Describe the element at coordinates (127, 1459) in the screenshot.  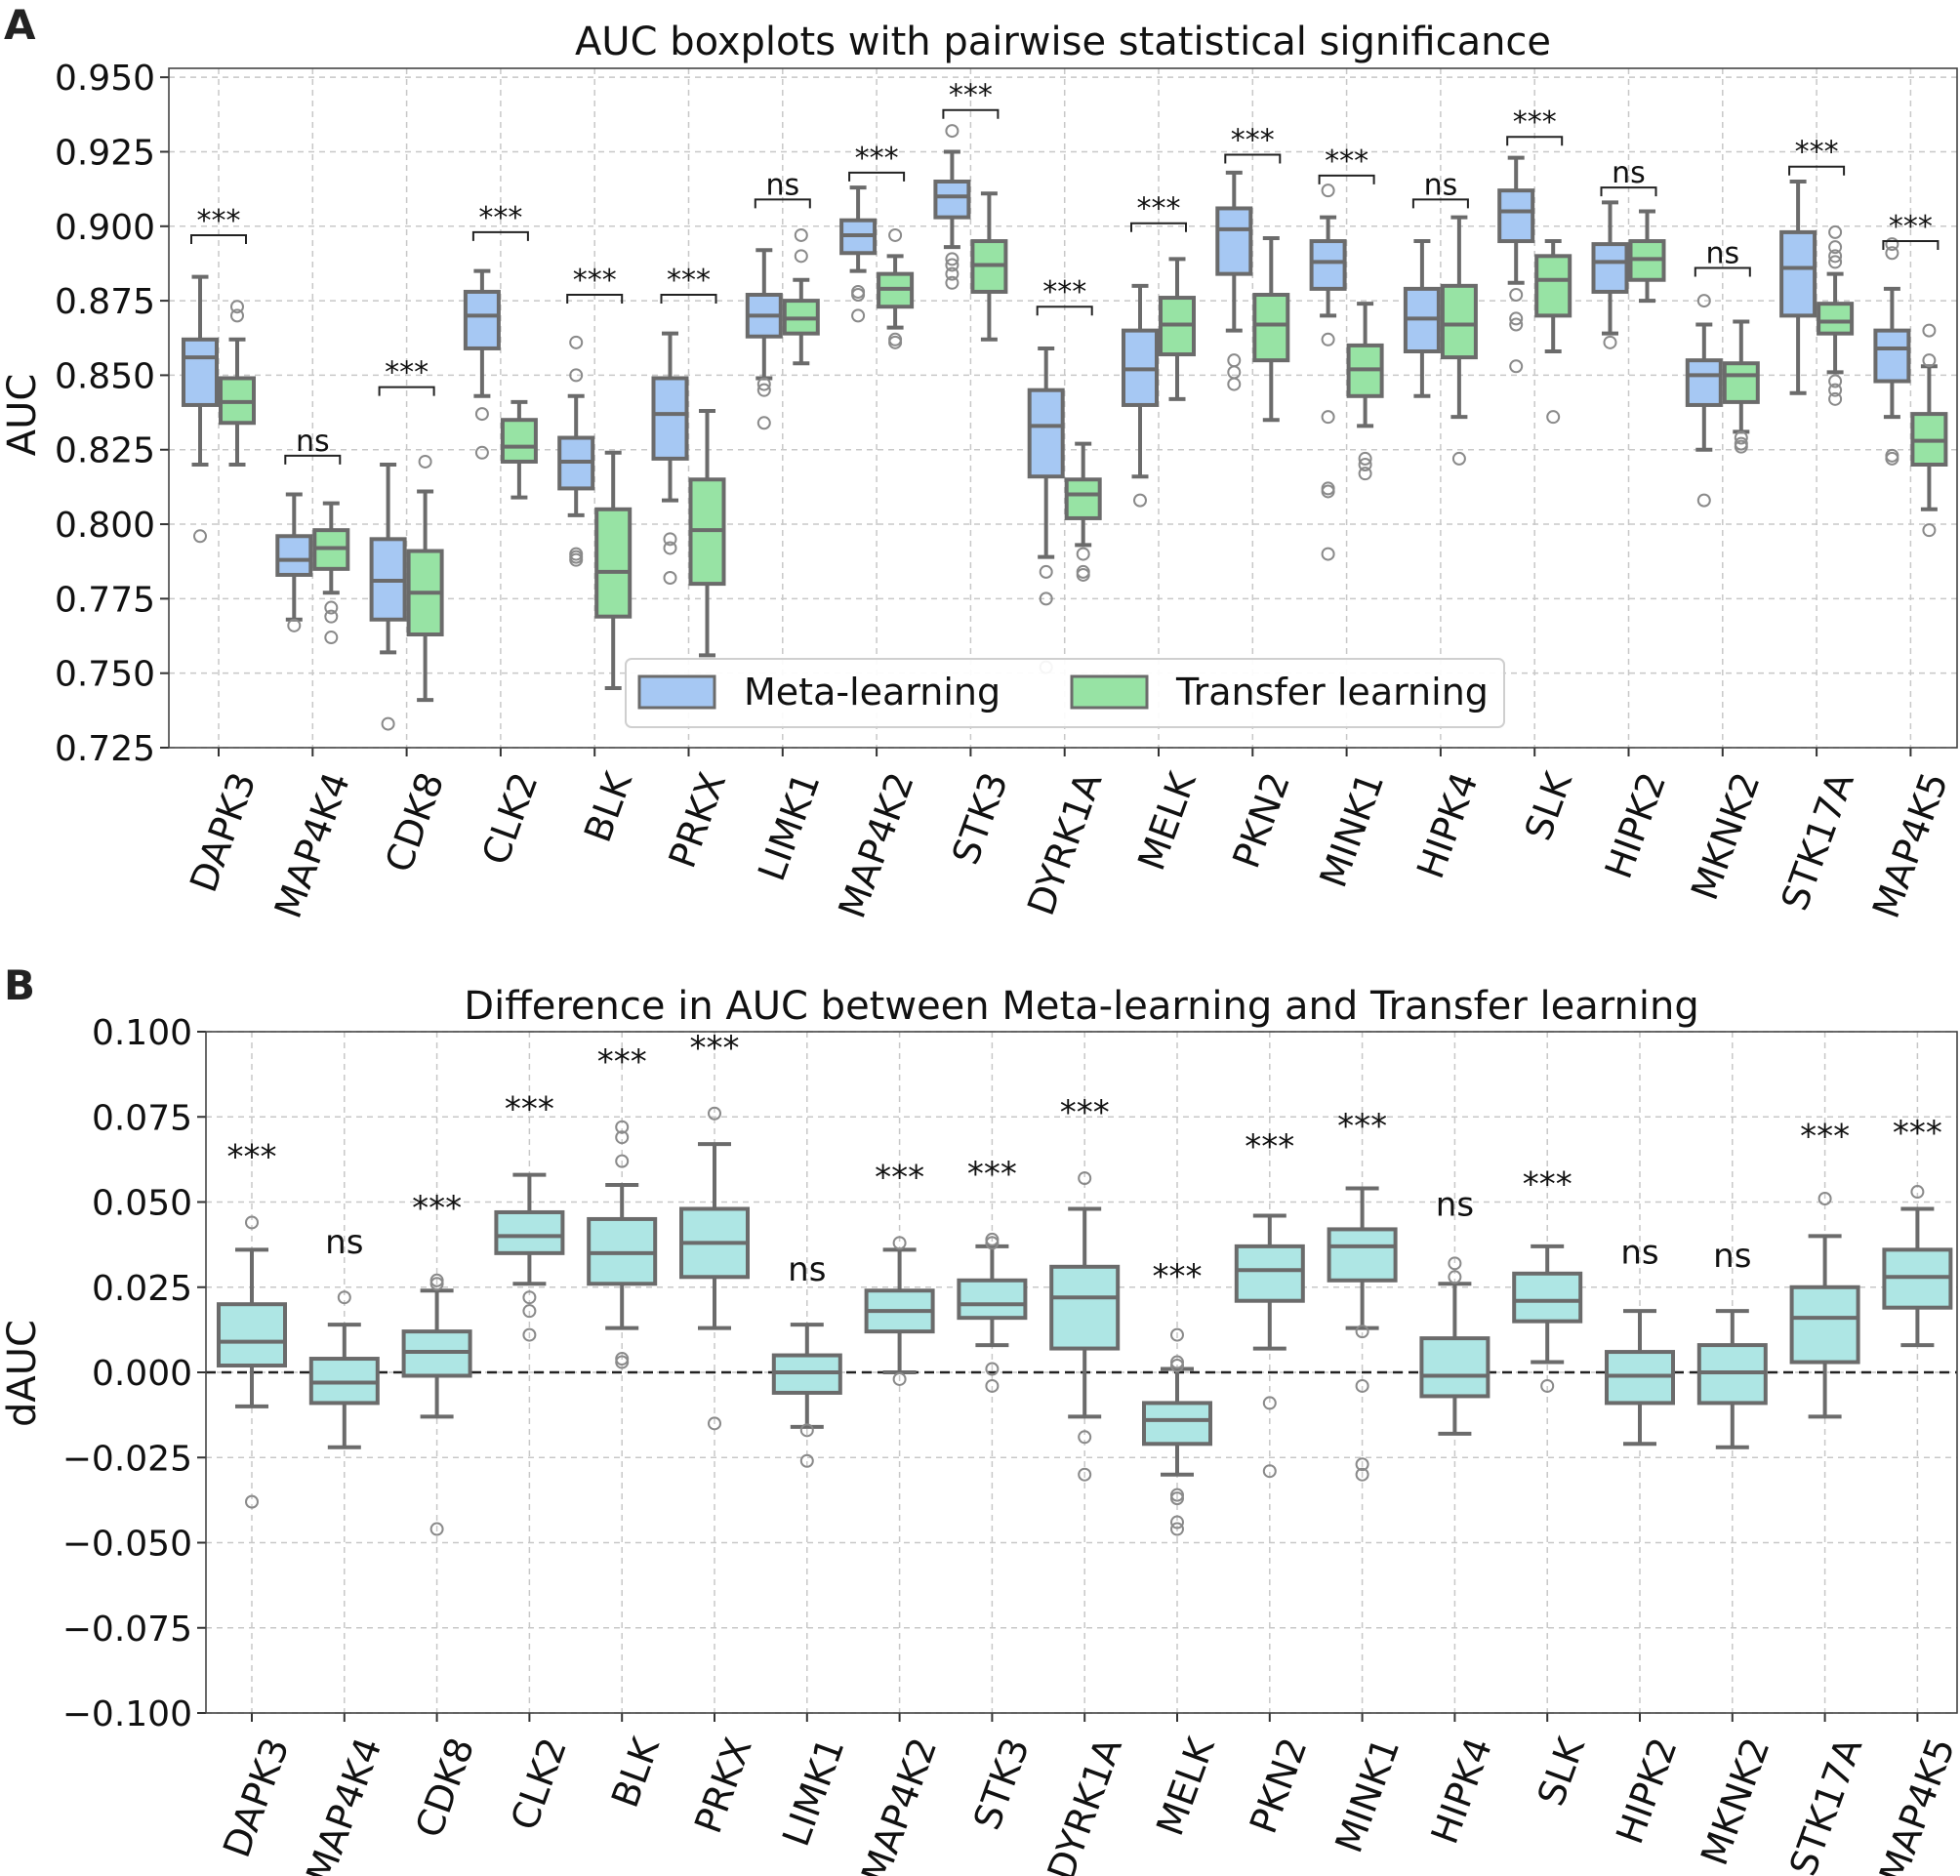
I see `y-tick-label: −0.025` at that location.